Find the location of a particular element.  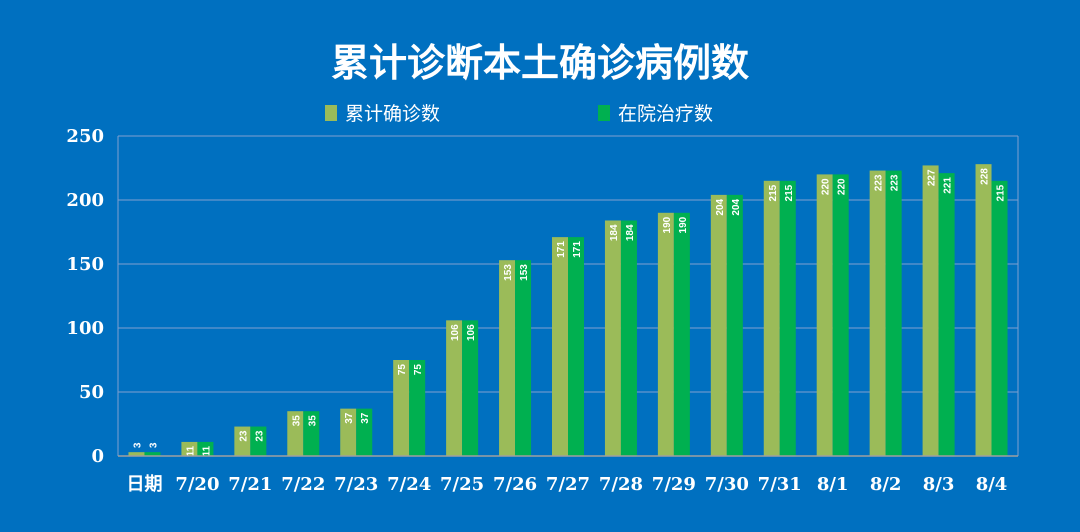

data-label: 228 is located at coordinates (985, 176).